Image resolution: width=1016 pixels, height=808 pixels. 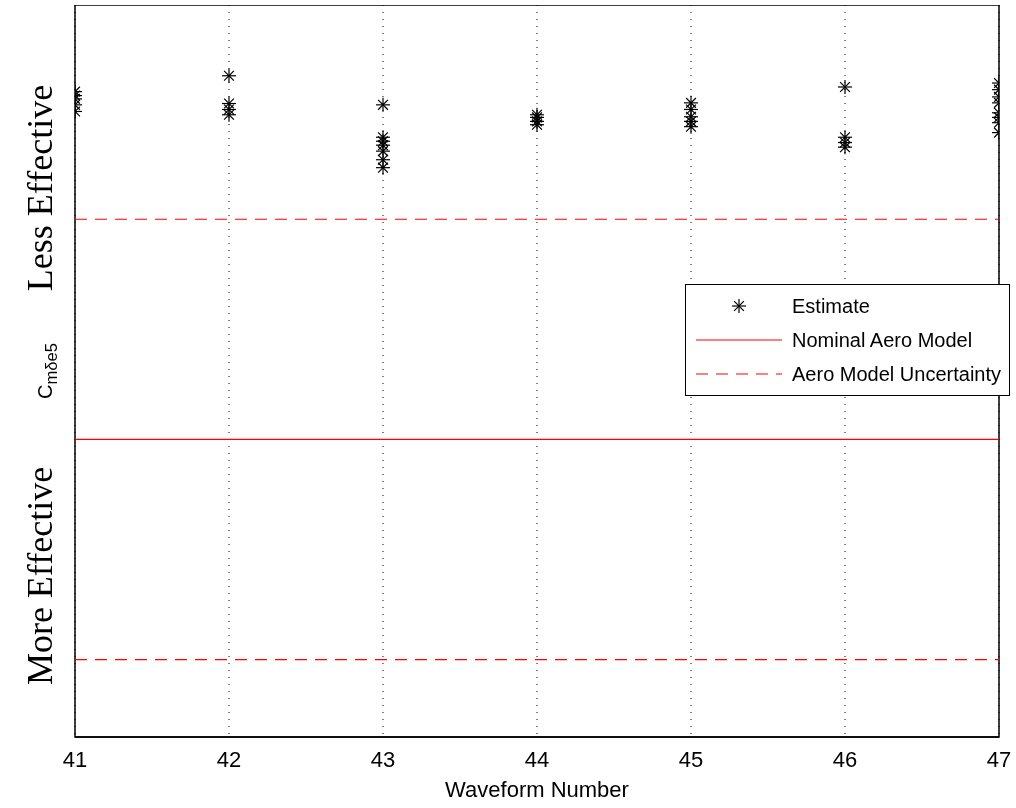 I want to click on x-axis-title: Waveform Number, so click(x=537, y=789).